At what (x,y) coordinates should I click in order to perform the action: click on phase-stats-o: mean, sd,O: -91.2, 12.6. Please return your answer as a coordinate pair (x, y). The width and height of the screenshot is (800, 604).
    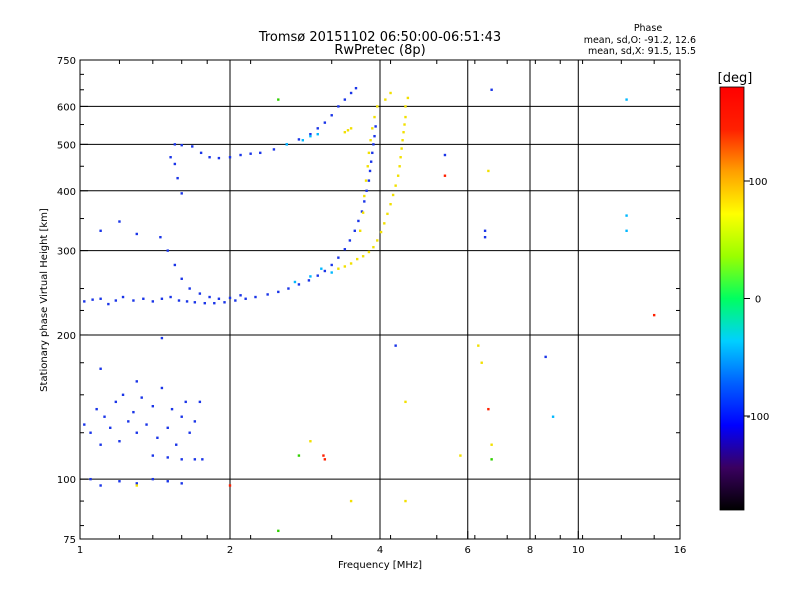
    Looking at the image, I should click on (640, 40).